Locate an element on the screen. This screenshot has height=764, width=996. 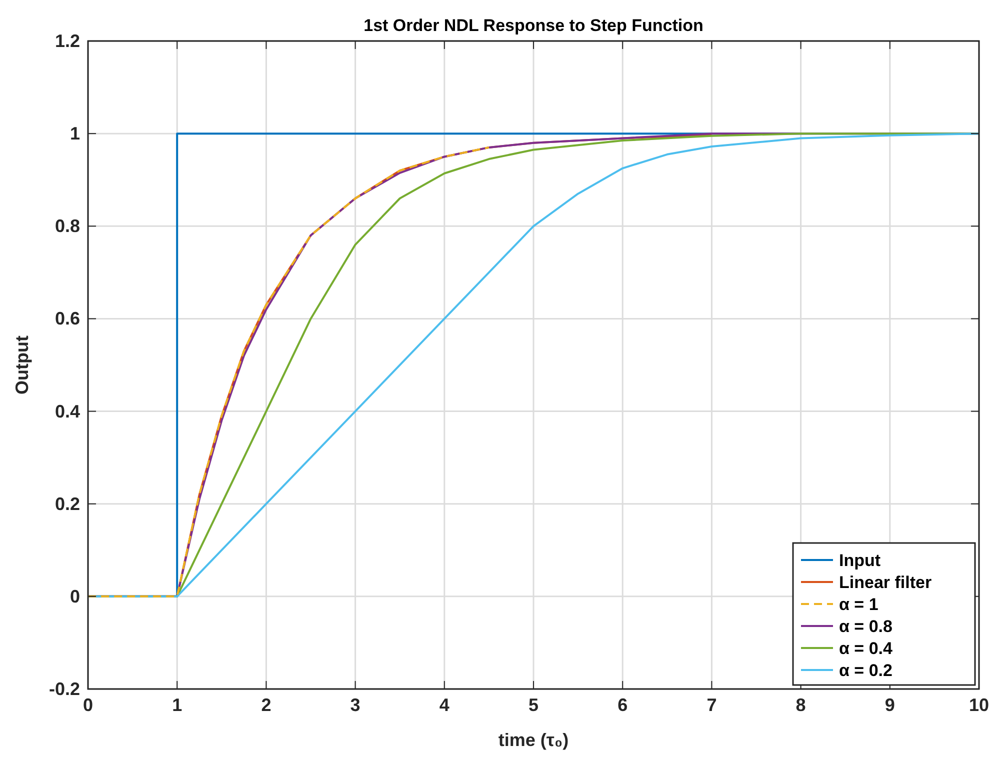
y-tick-label: -0.2 is located at coordinates (64, 689).